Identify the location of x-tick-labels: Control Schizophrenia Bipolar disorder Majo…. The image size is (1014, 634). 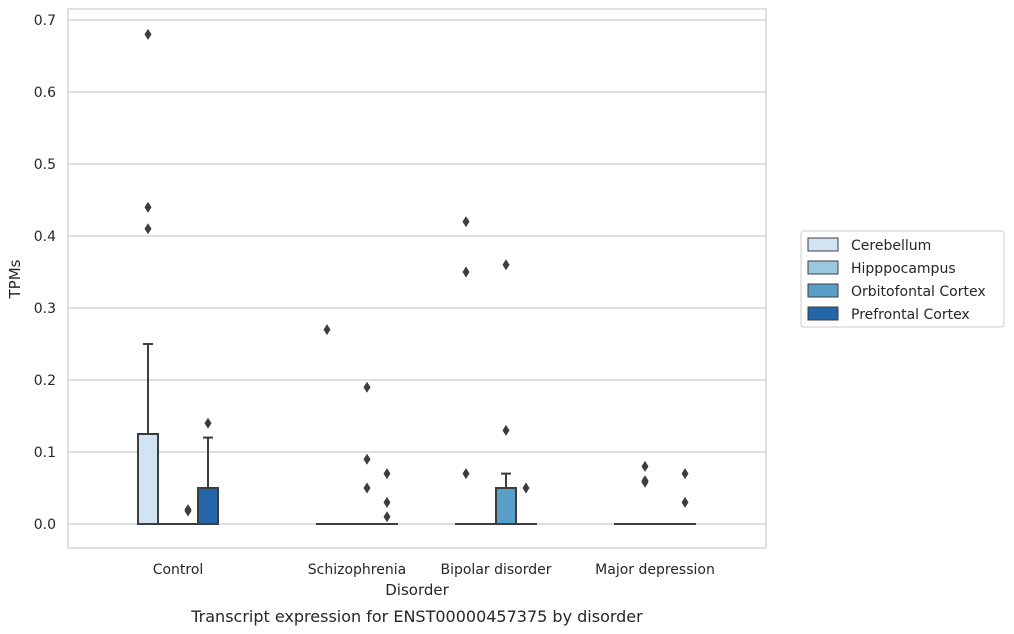
(434, 570).